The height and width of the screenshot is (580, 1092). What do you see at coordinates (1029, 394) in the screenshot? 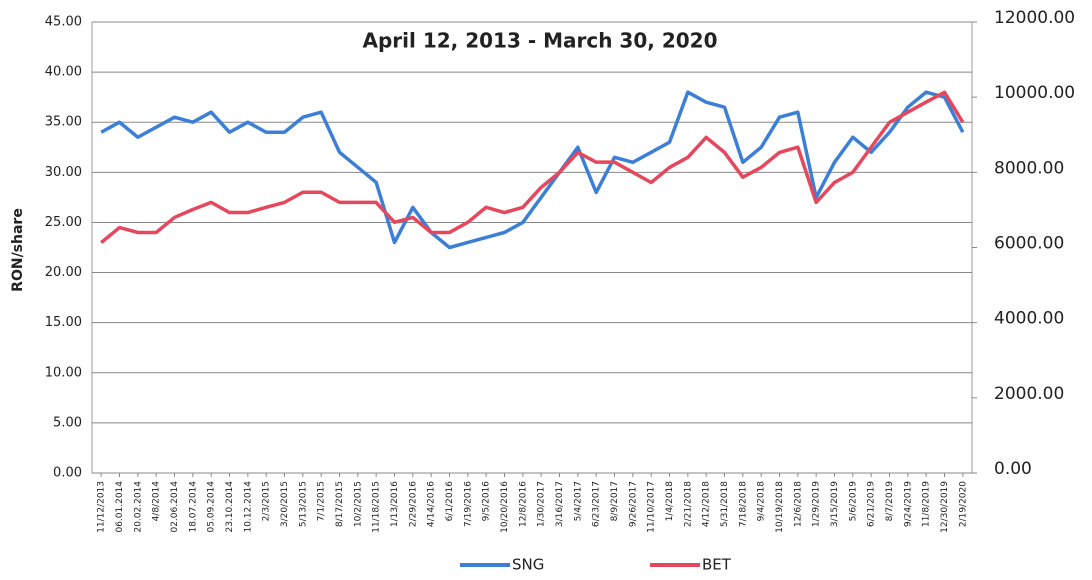
I see `y2-tick-label: 2000.00` at bounding box center [1029, 394].